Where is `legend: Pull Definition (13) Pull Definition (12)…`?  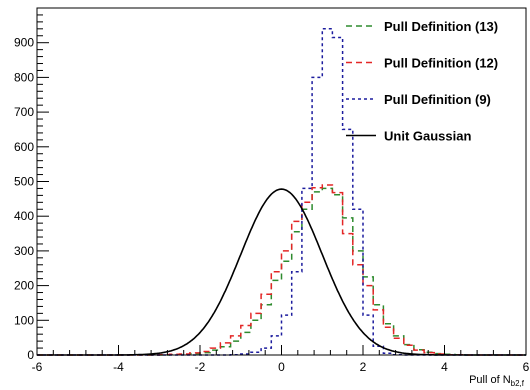 legend: Pull Definition (13) Pull Definition (12)… is located at coordinates (422, 81).